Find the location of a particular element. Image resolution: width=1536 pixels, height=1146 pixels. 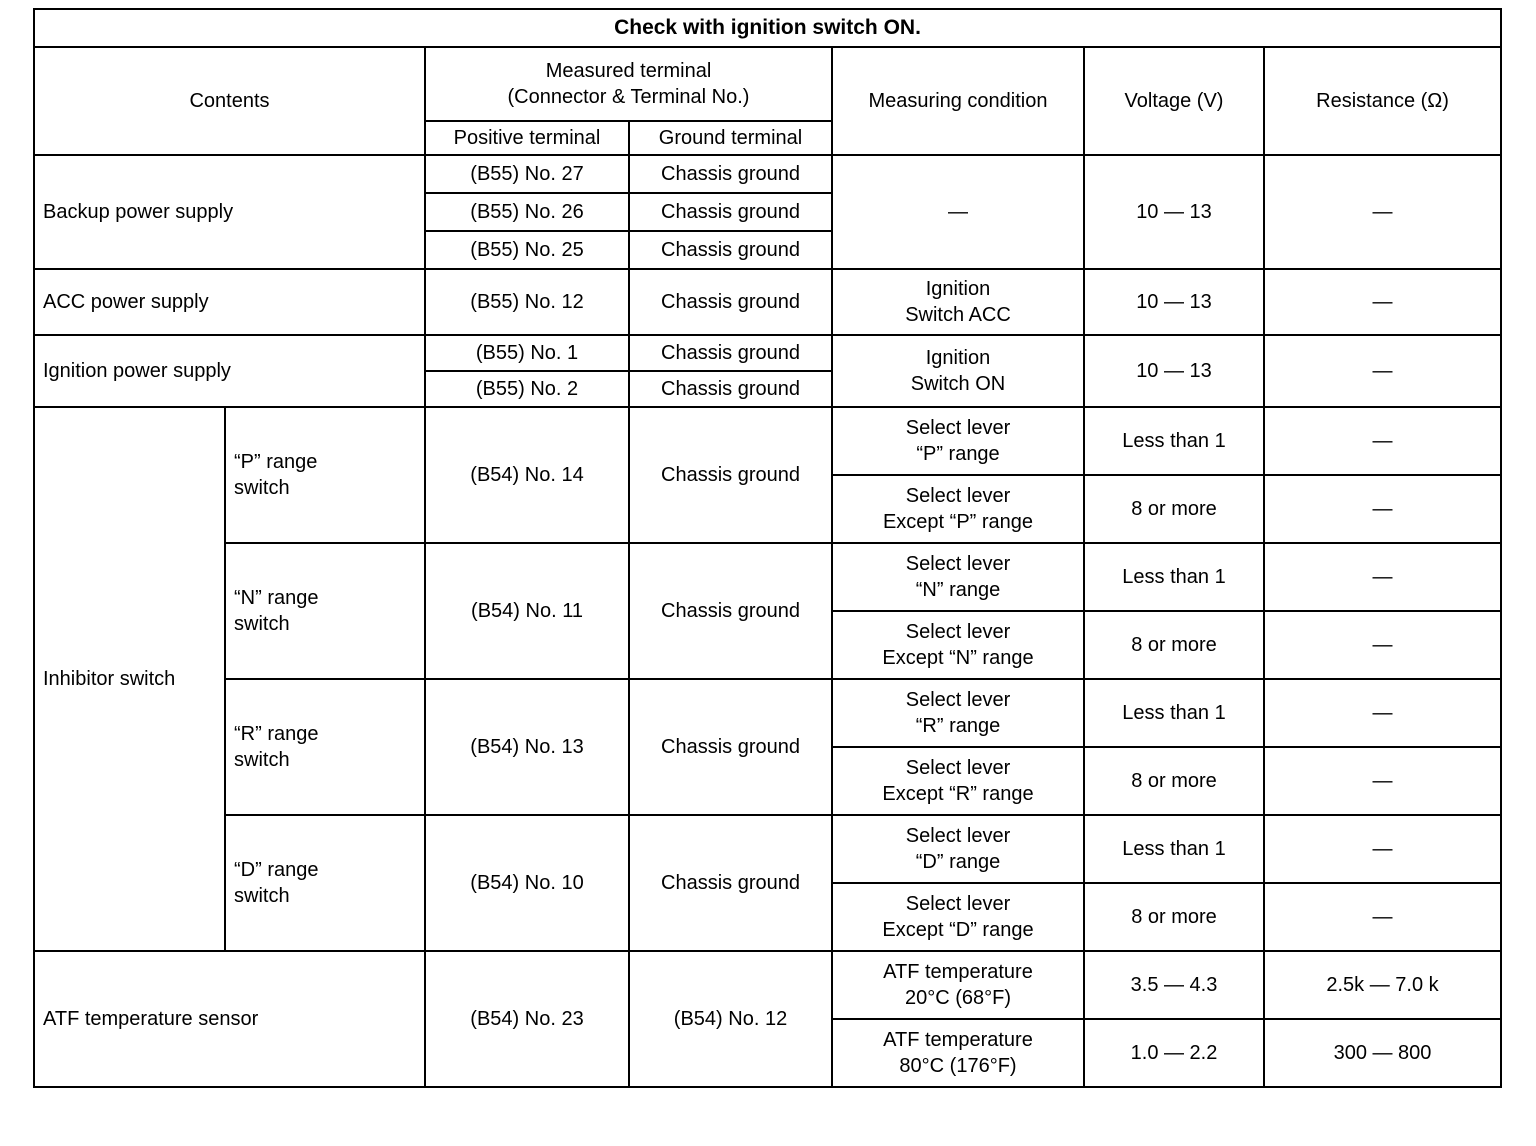

table-row: (B55) No. 25 Chassis ground is located at coordinates (767, 250).